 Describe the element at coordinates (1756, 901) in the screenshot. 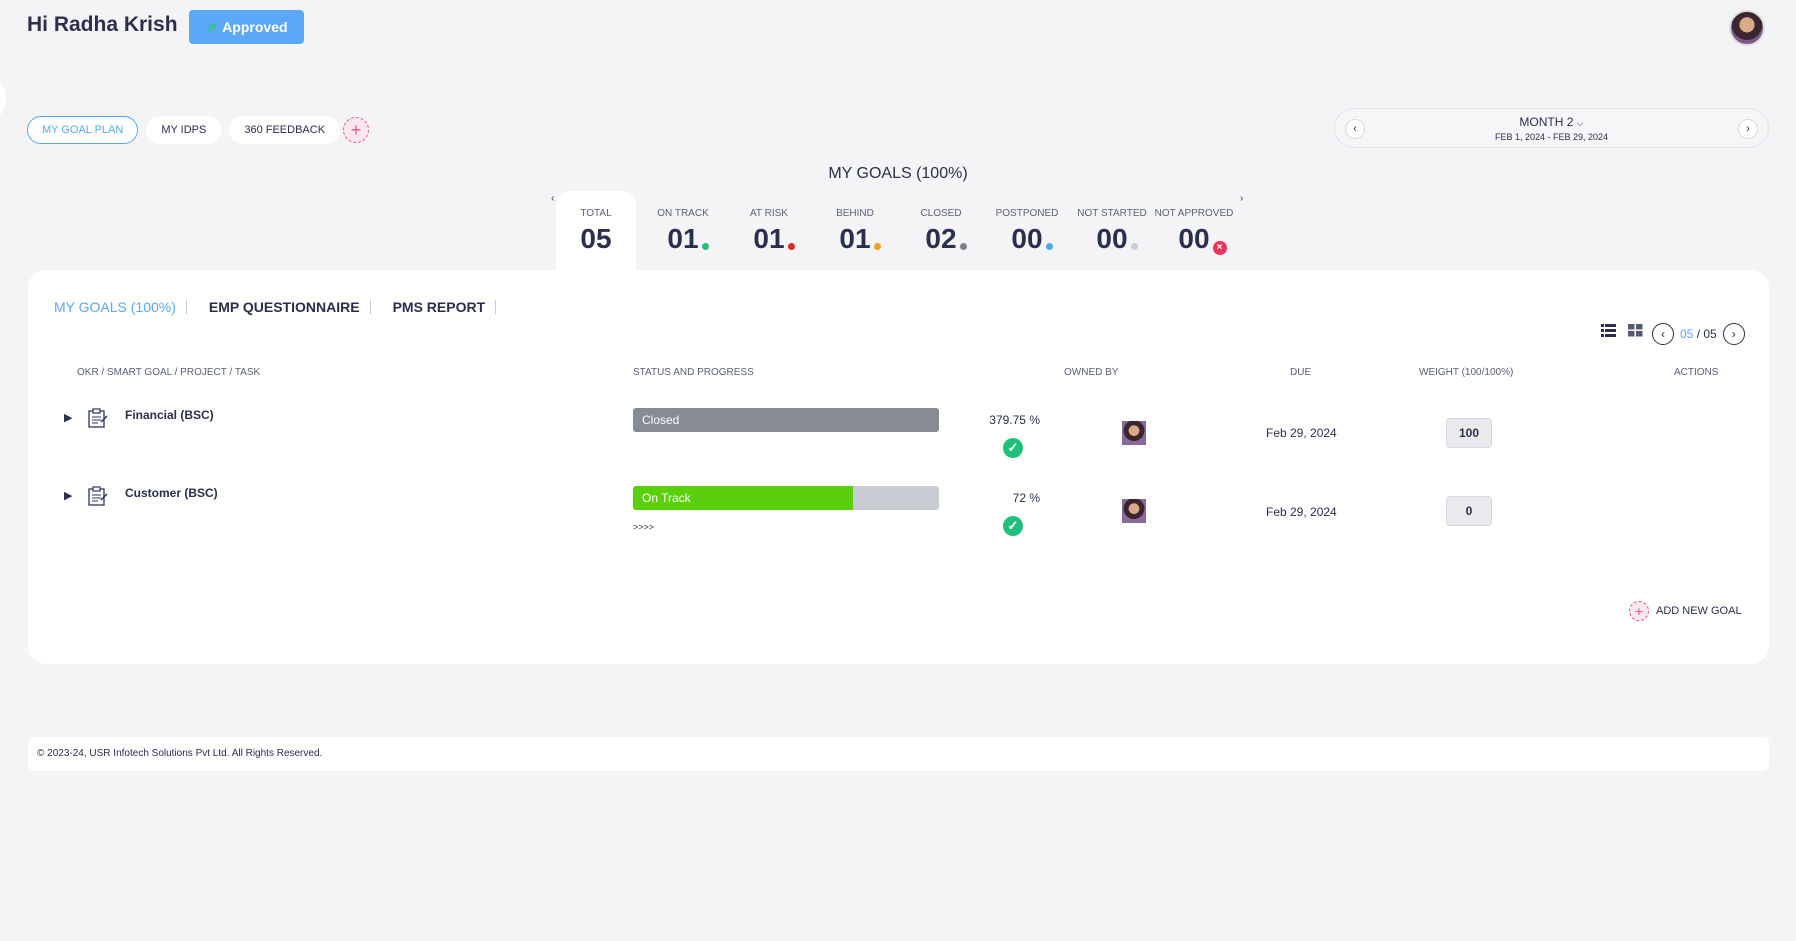

I see `window-corner` at that location.